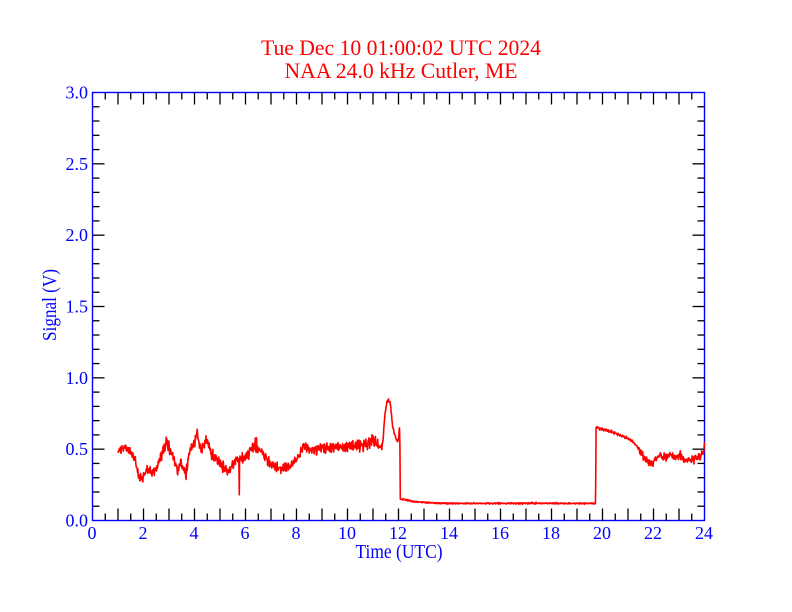  I want to click on svg-text: 2.0, so click(77, 235).